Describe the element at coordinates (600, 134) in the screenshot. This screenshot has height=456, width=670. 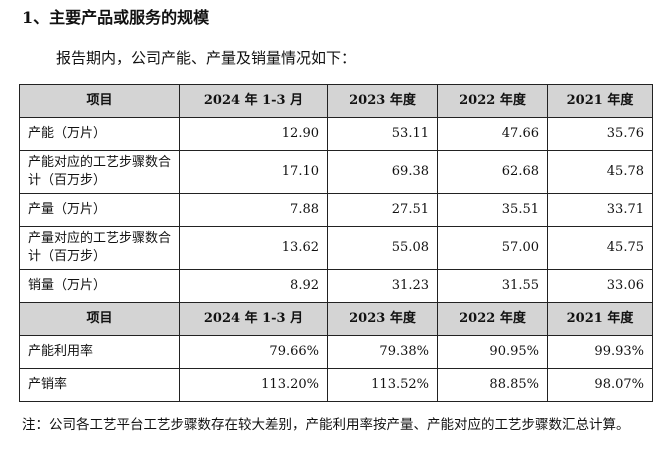
I see `cell-value: 35.76` at that location.